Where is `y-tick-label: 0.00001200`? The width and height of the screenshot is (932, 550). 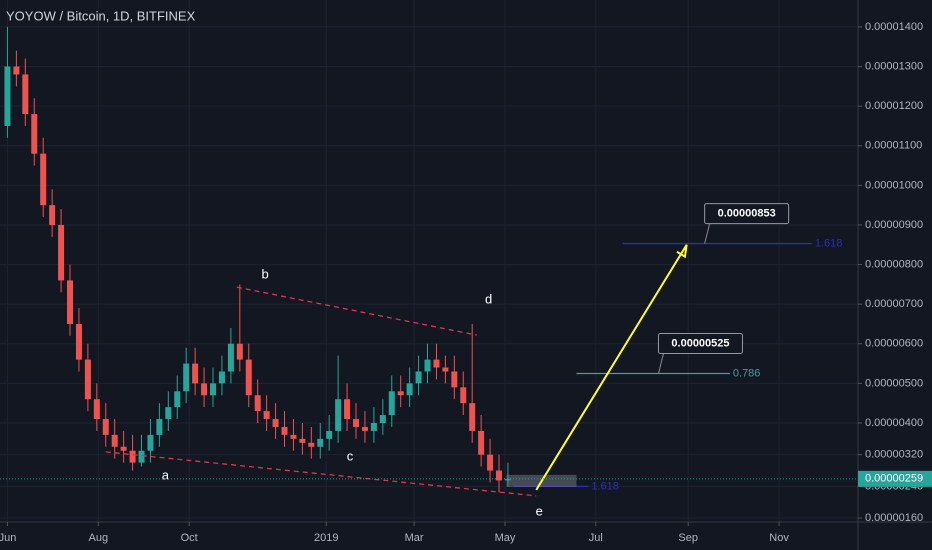 y-tick-label: 0.00001200 is located at coordinates (894, 106).